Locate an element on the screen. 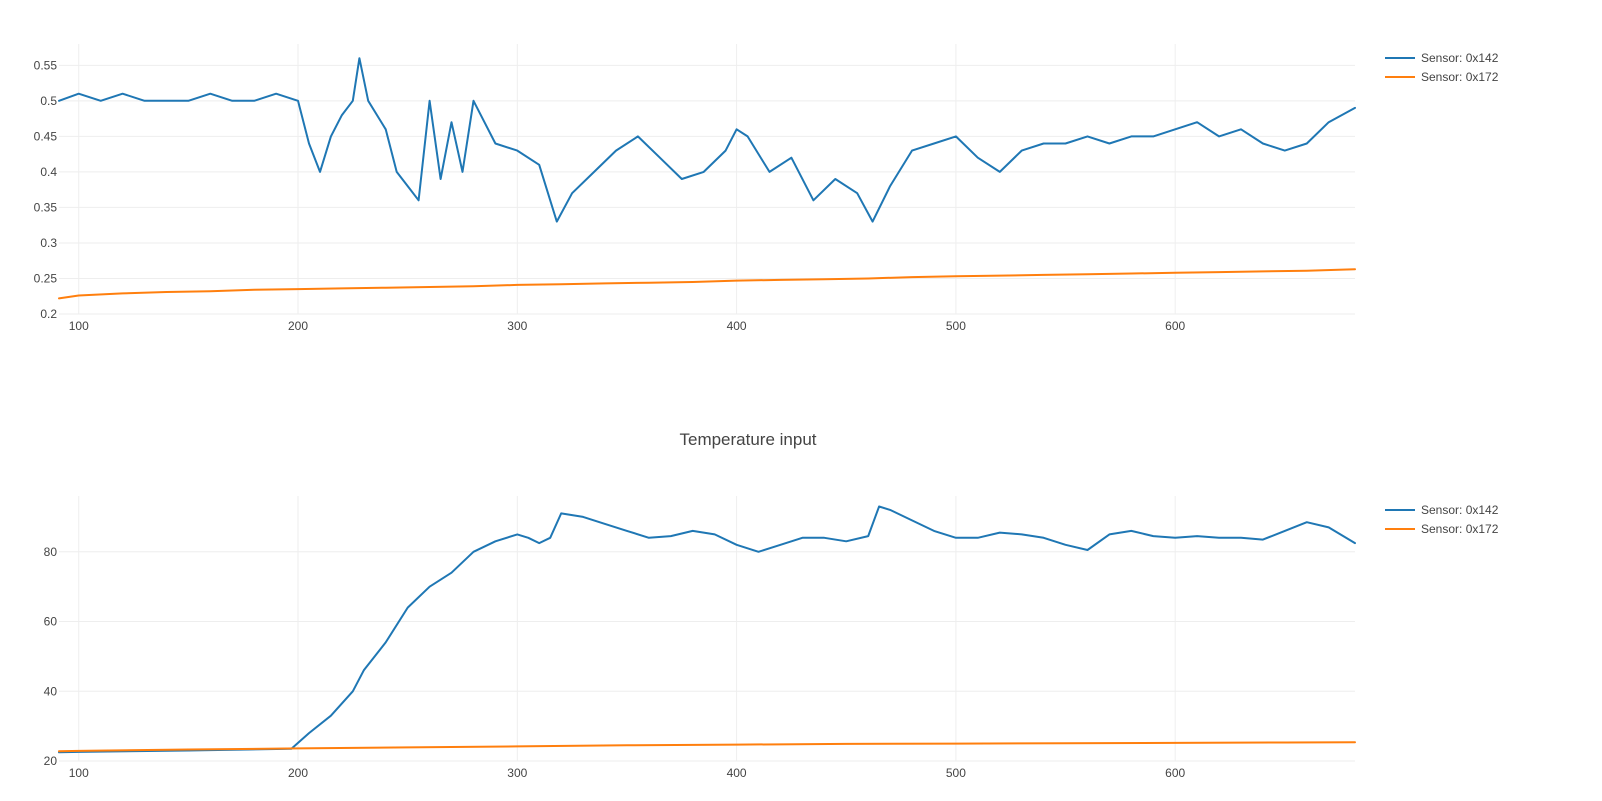 The width and height of the screenshot is (1602, 801). y-tick-label: 0.5 is located at coordinates (48, 101).